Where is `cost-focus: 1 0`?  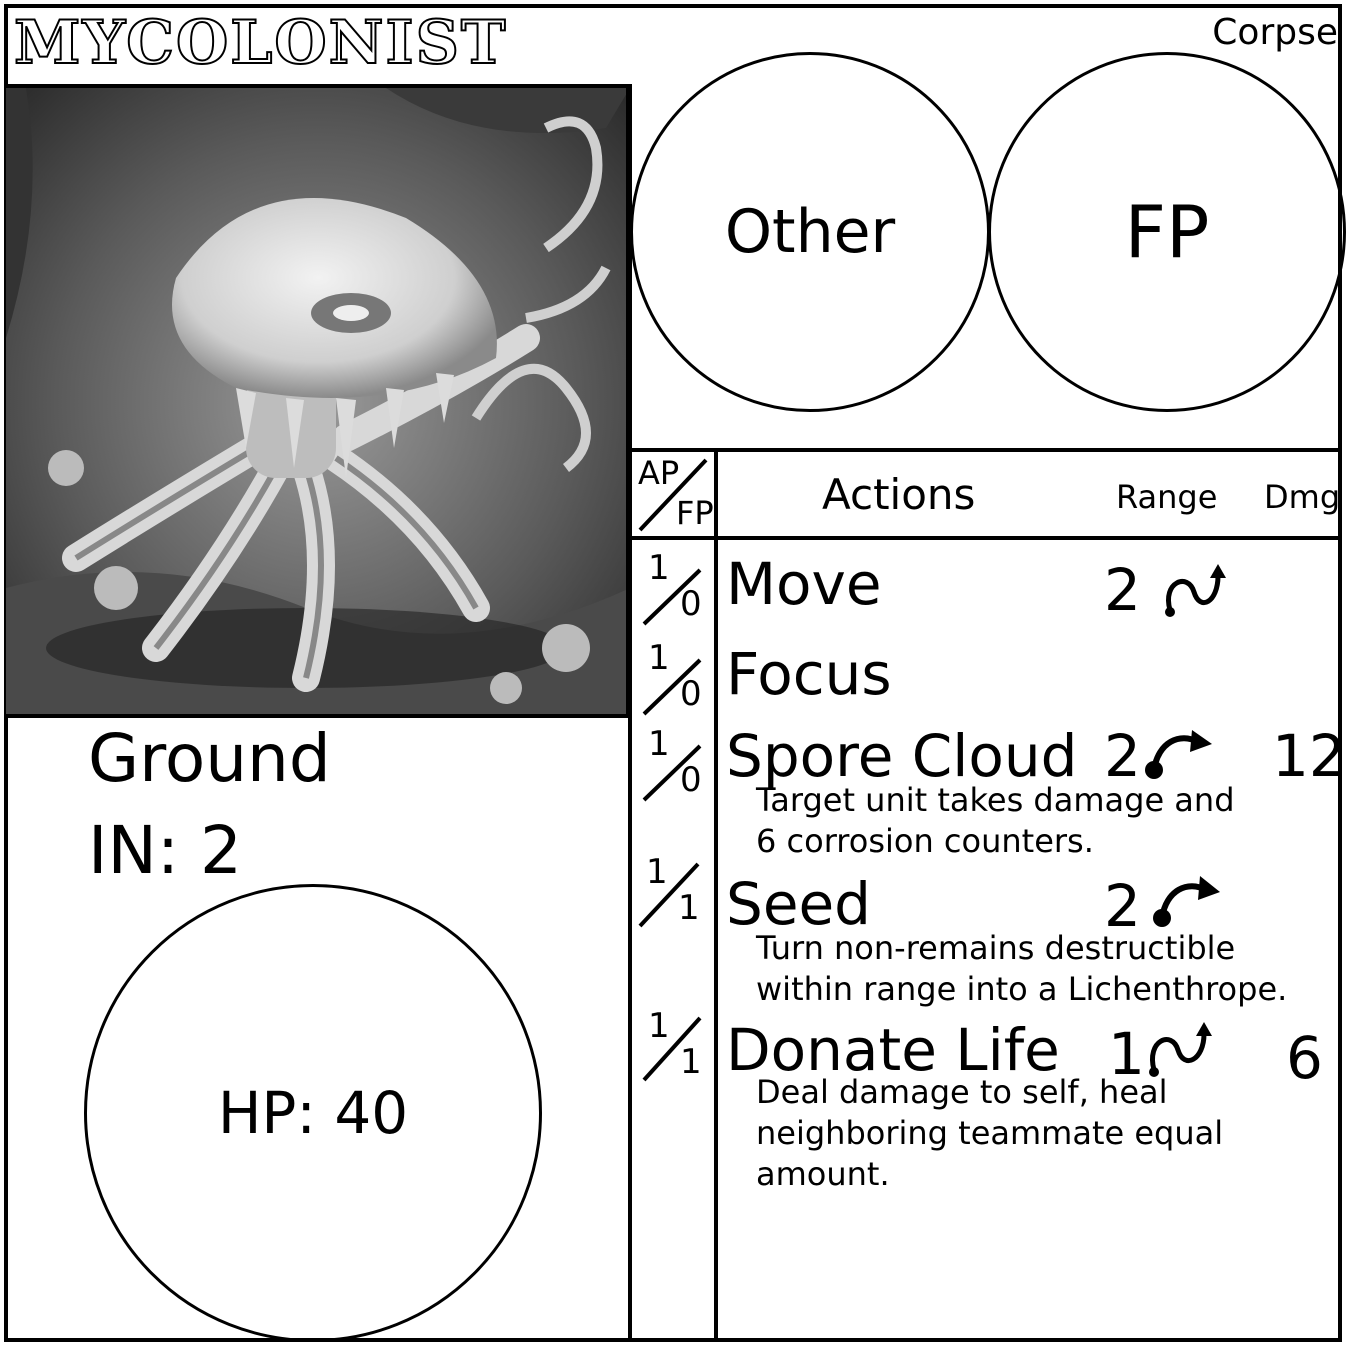
cost-focus: 1 0 is located at coordinates (675, 678).